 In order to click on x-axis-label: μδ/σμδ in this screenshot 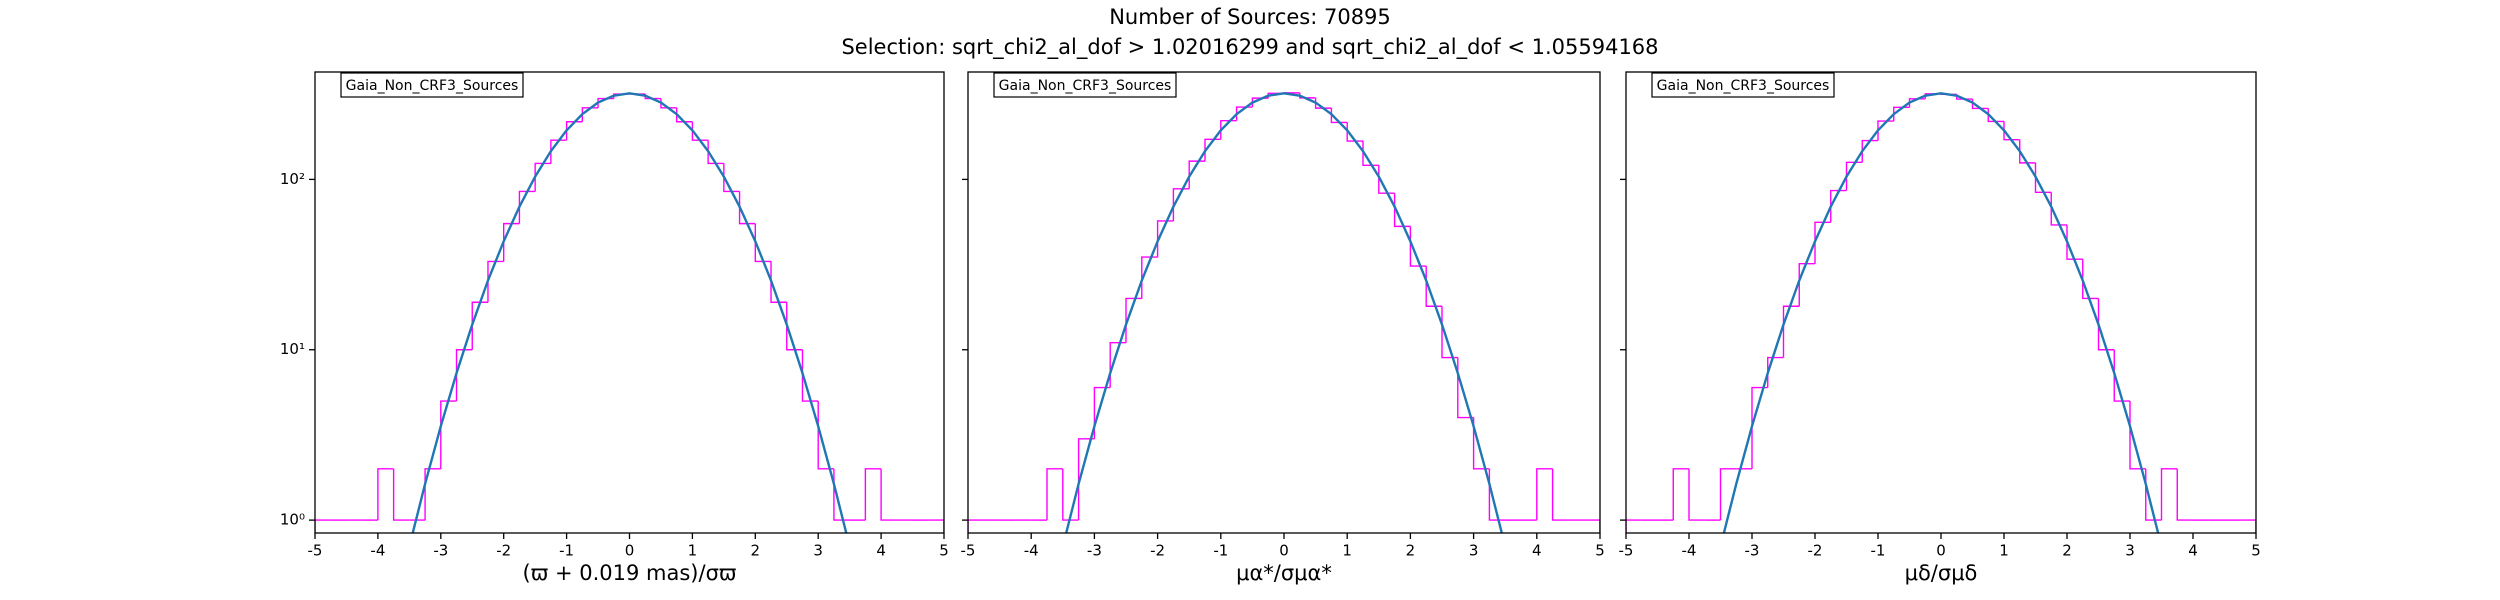, I will do `click(1941, 573)`.